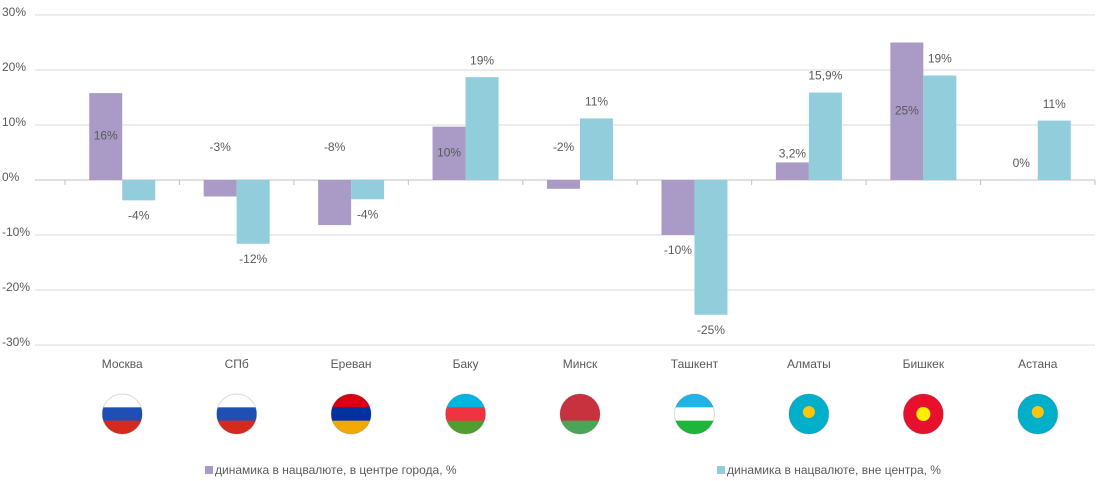 The width and height of the screenshot is (1101, 481). I want to click on y-tick-label: 20%, so click(14, 67).